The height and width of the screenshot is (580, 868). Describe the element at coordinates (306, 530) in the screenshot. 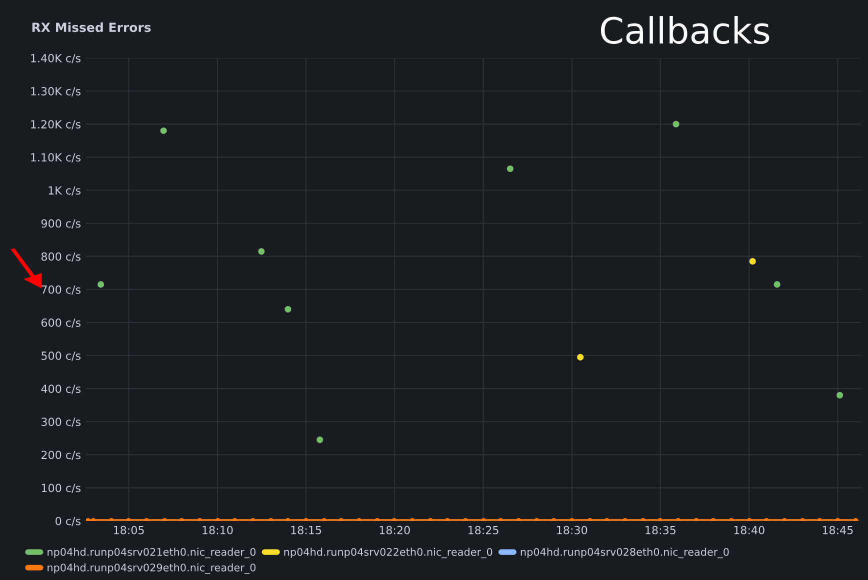

I see `x-tick-label: 18:15` at that location.